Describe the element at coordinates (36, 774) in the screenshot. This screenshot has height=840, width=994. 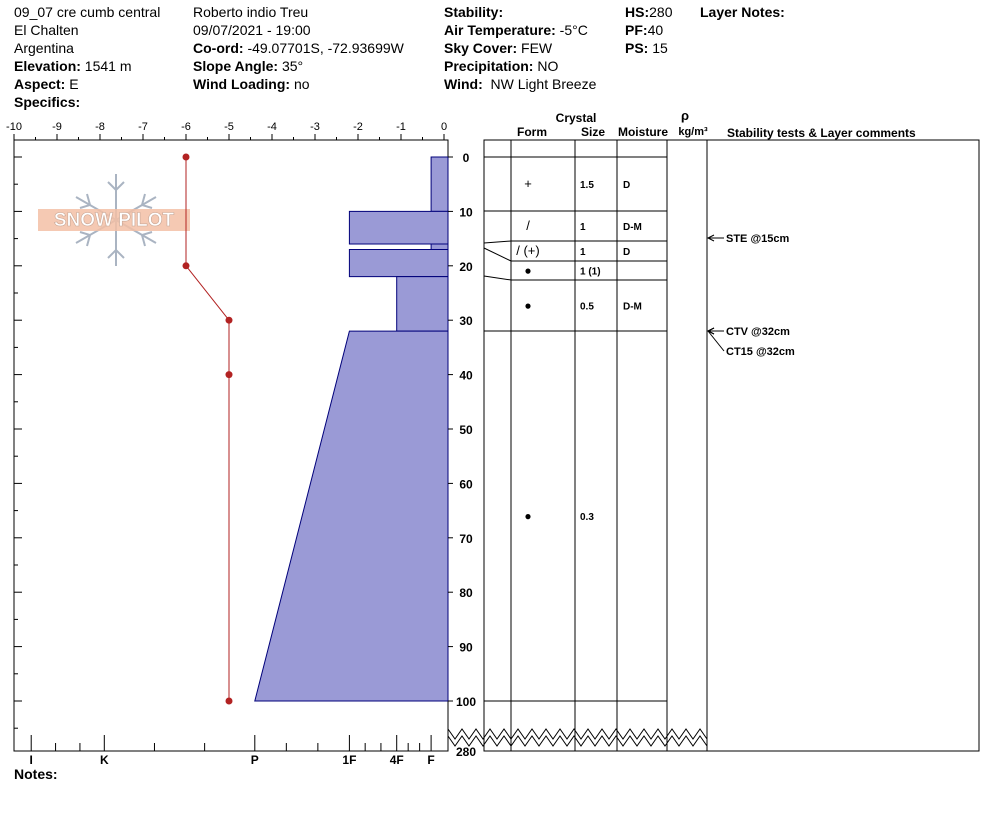
I see `notes: Notes:` at that location.